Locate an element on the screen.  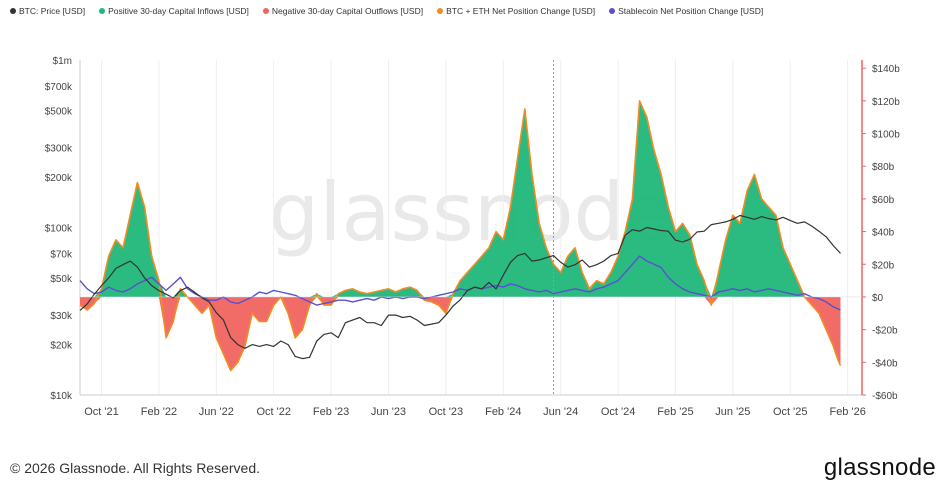
left-tick-label: $200k is located at coordinates (59, 178).